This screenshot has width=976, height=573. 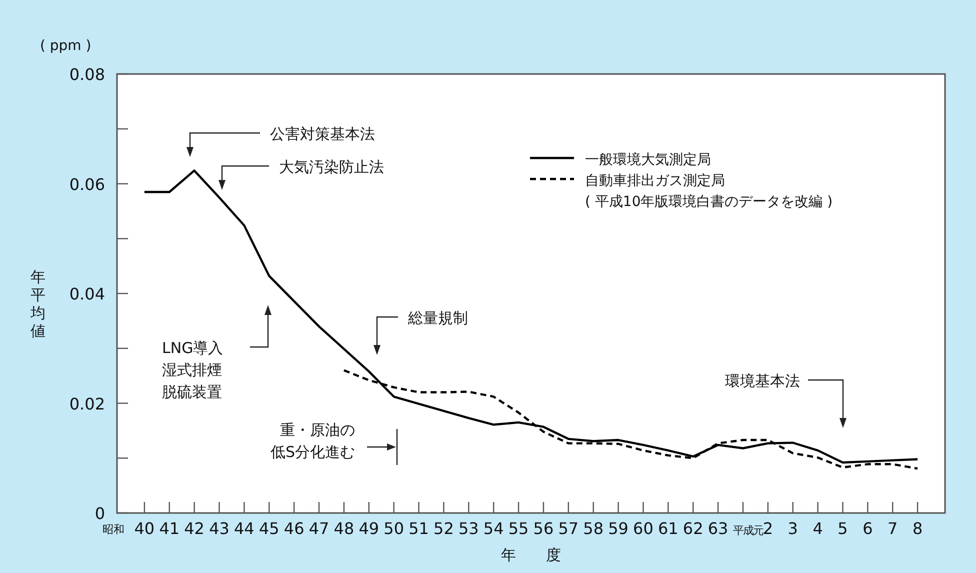 What do you see at coordinates (793, 528) in the screenshot?
I see `x-tick-label: 3` at bounding box center [793, 528].